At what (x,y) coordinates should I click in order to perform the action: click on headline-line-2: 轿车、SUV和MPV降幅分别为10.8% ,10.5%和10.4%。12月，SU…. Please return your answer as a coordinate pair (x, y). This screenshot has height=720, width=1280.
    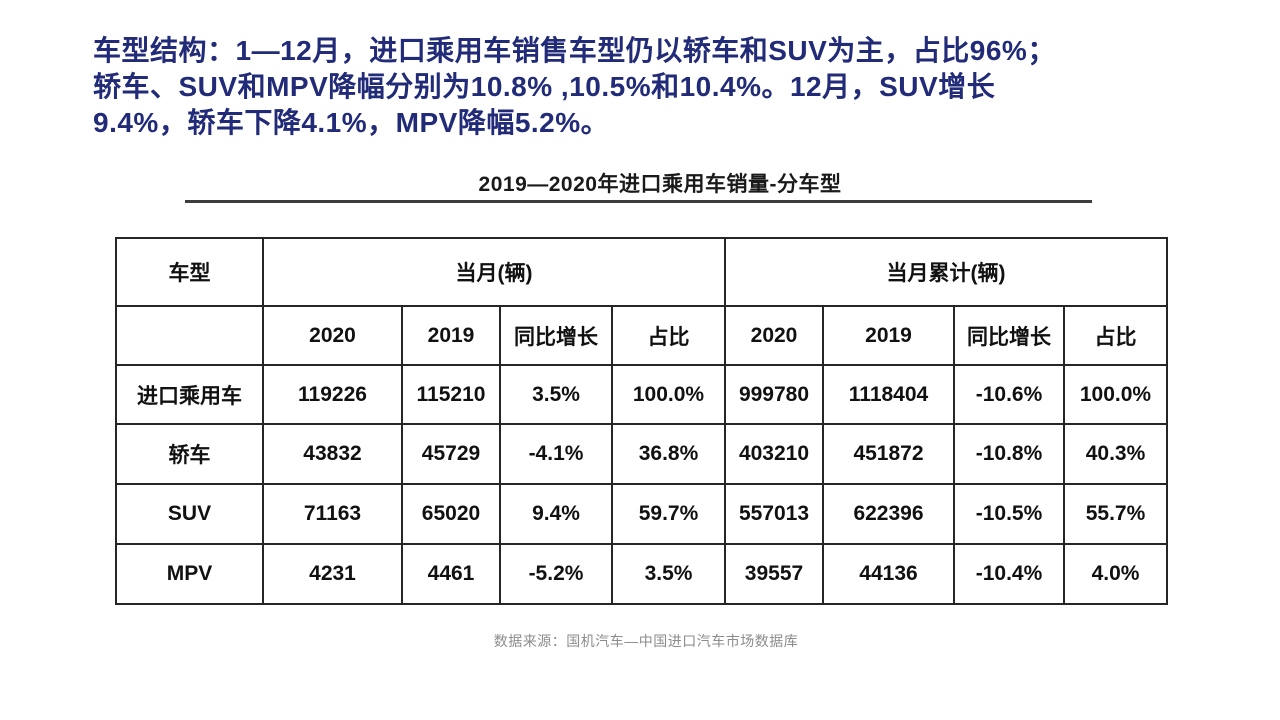
    Looking at the image, I should click on (544, 86).